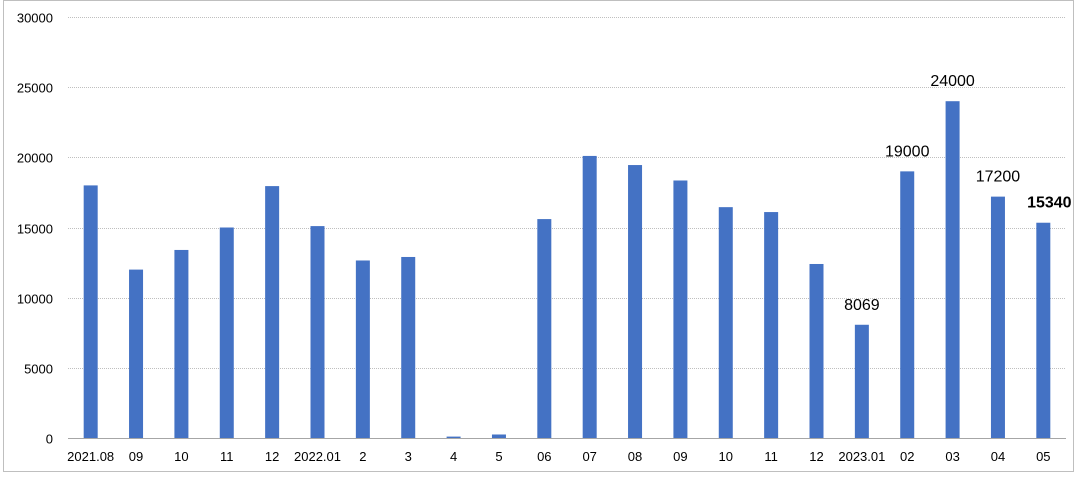 This screenshot has height=478, width=1078. Describe the element at coordinates (408, 456) in the screenshot. I see `x-tick-label: 3` at that location.